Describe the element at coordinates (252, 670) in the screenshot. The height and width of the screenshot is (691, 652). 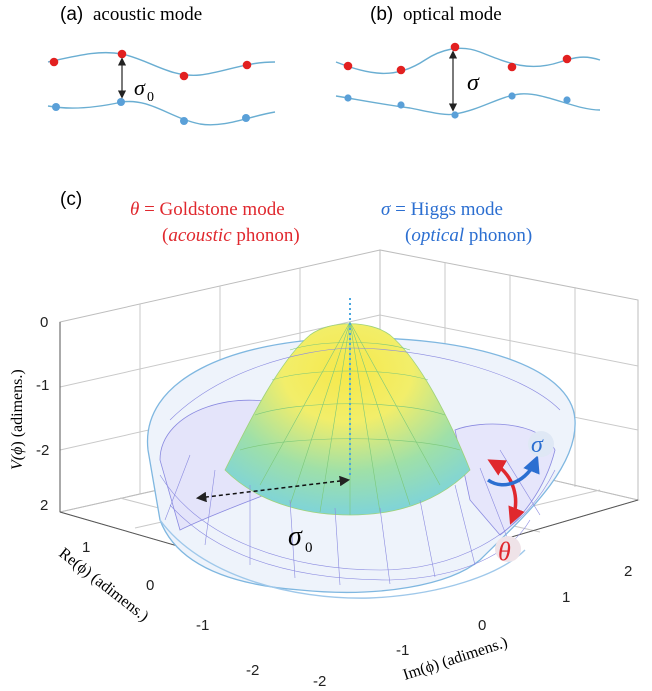
I see `y-tick-label: -2` at that location.